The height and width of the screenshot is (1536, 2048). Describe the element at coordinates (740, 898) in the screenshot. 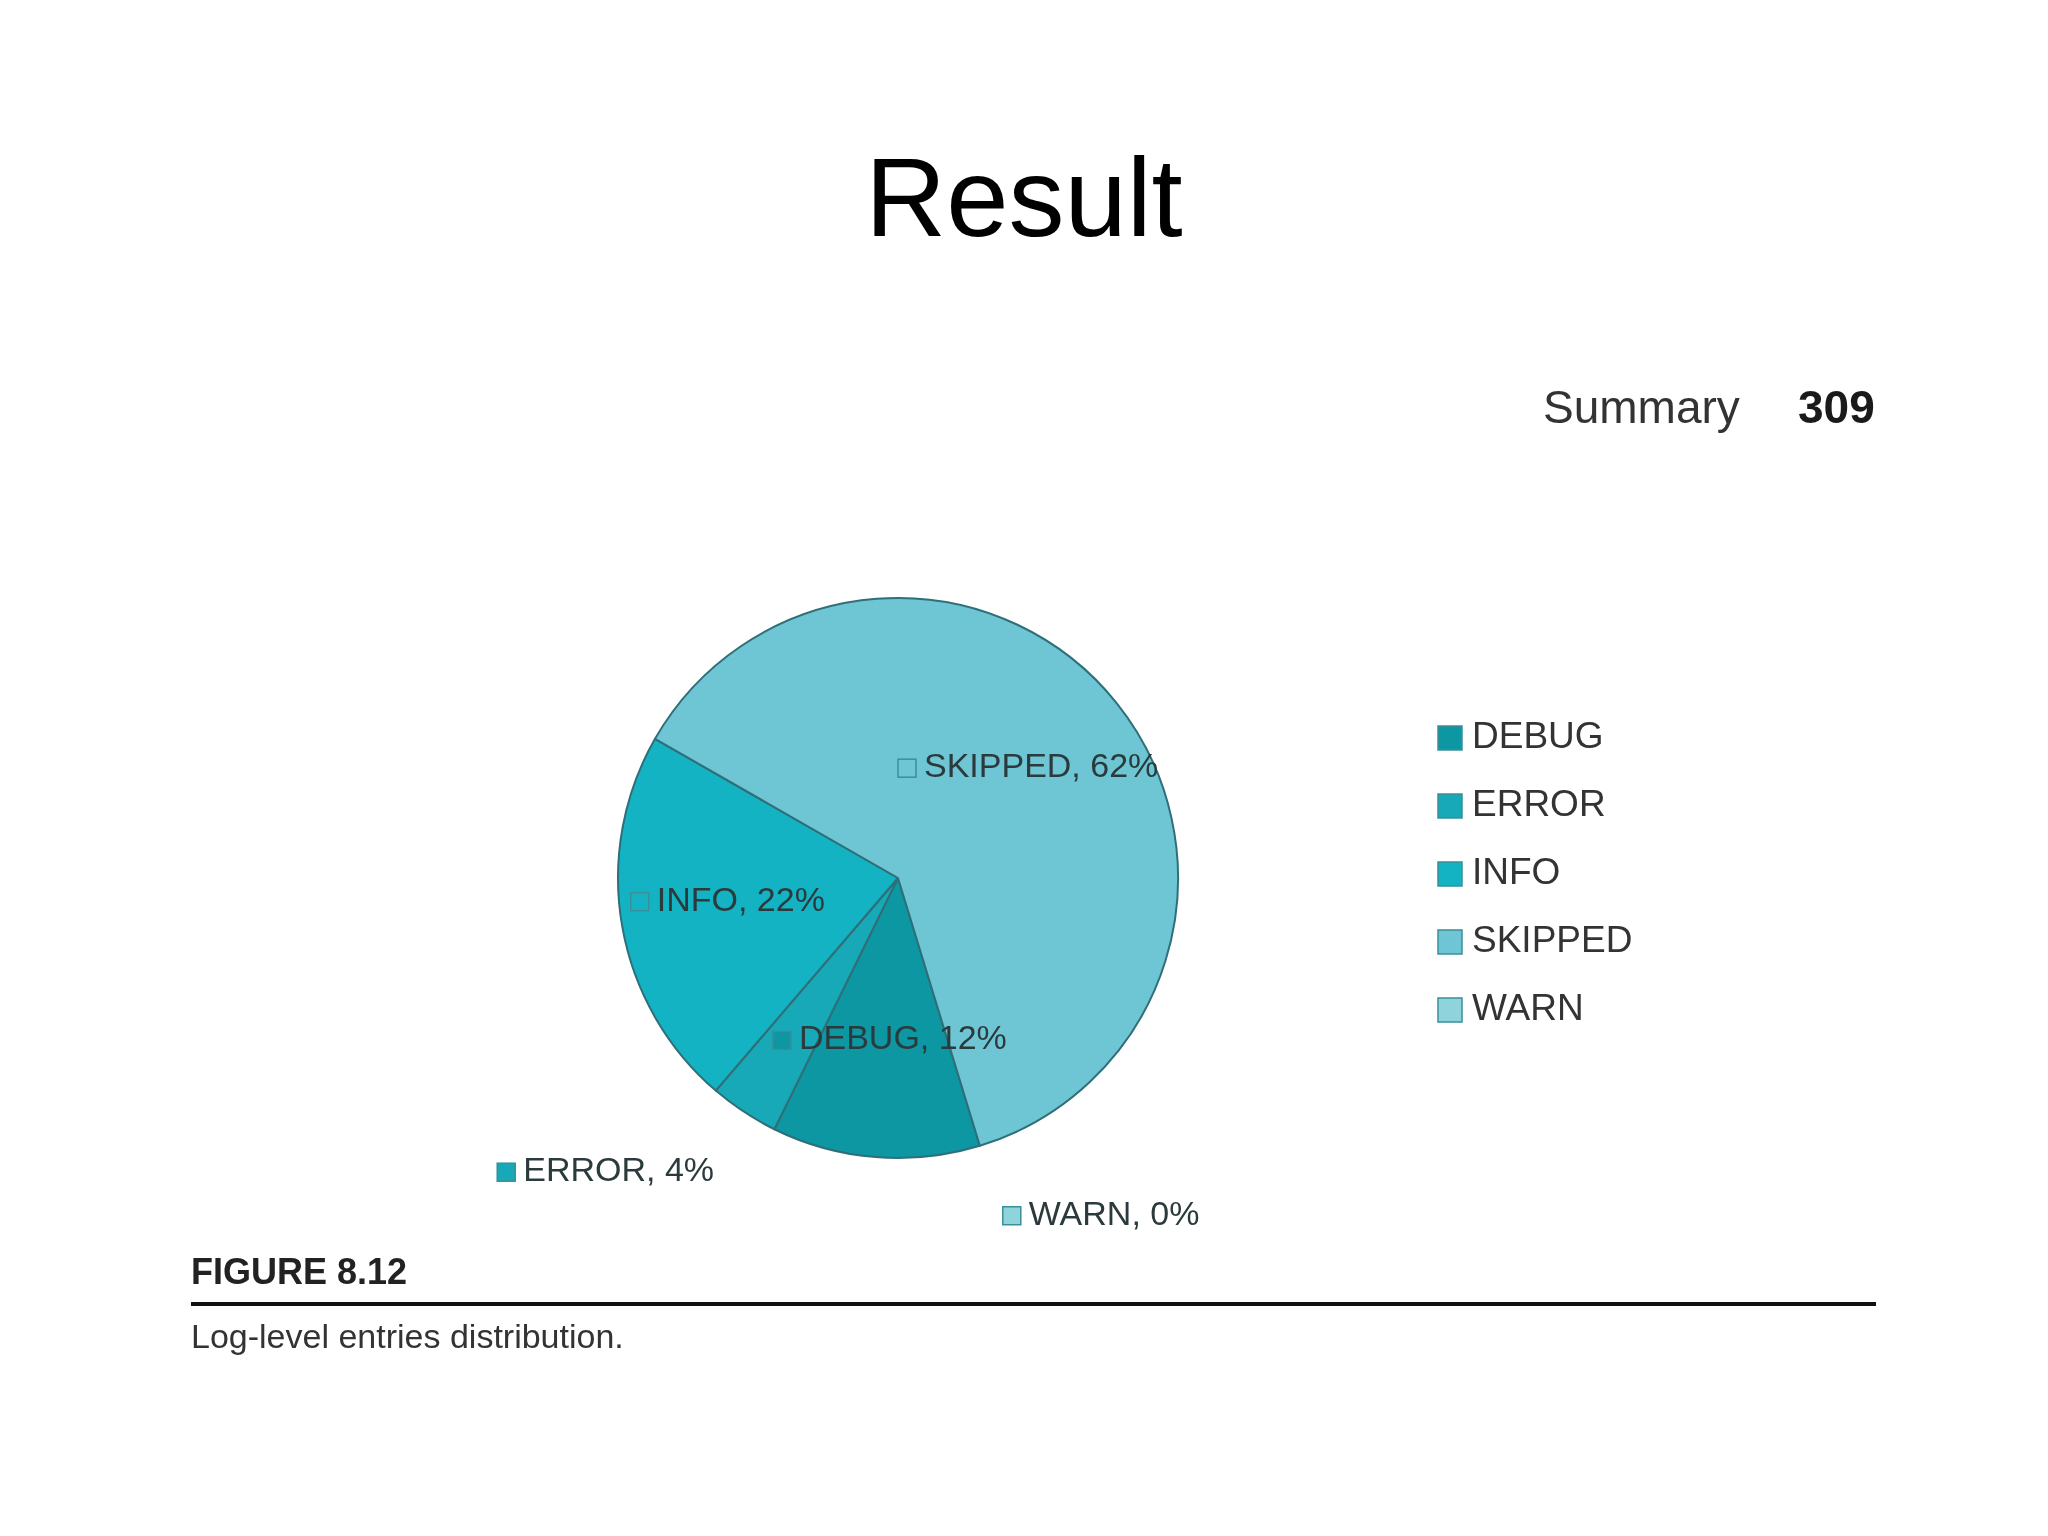

I see `data-label: INFO, 22%` at that location.